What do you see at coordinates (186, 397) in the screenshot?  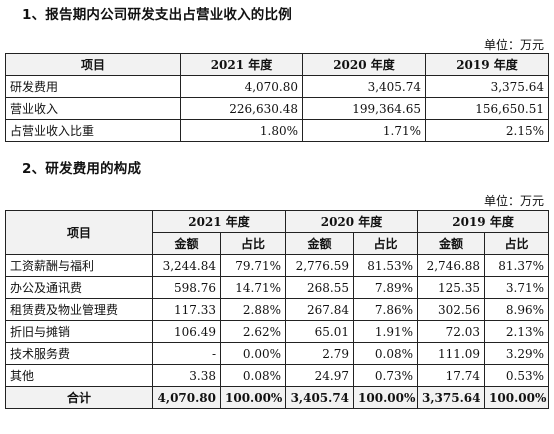 I see `total-amount-2021: 4,070.80` at bounding box center [186, 397].